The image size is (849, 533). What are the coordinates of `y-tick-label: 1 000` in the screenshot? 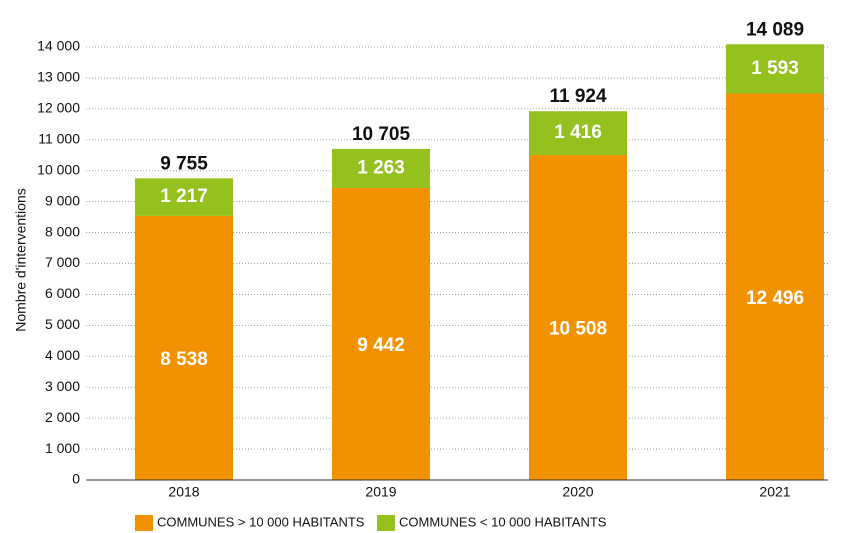 It's located at (62, 448).